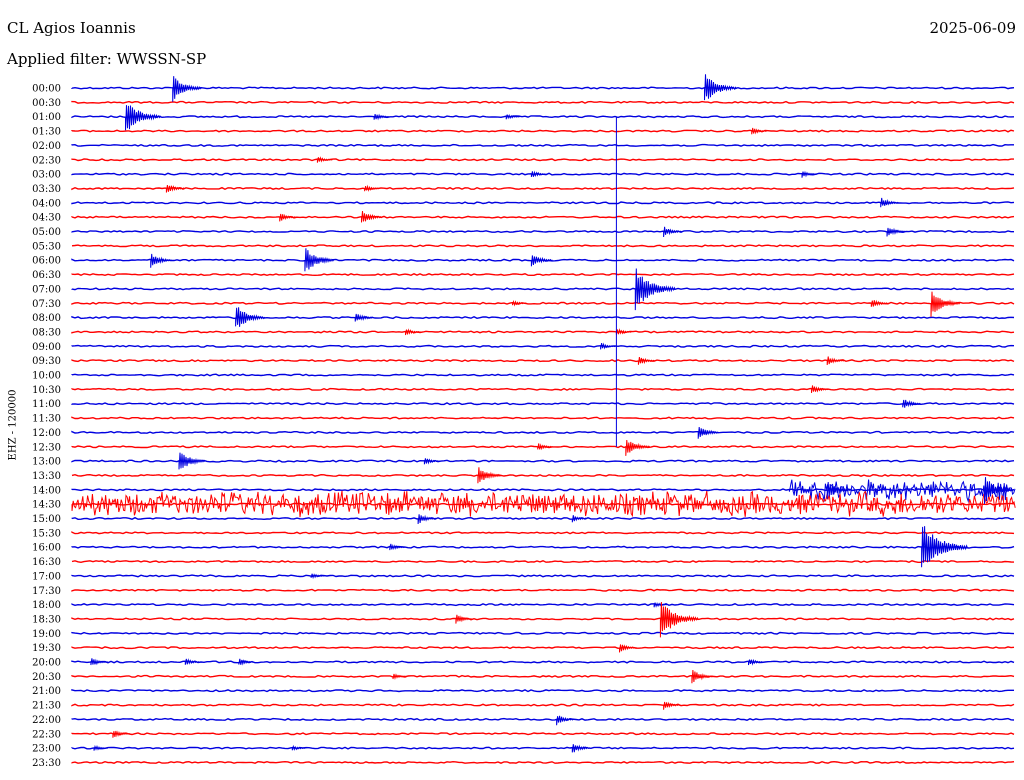 Image resolution: width=1024 pixels, height=780 pixels. What do you see at coordinates (46, 433) in the screenshot?
I see `time-tick-label: 12:00` at bounding box center [46, 433].